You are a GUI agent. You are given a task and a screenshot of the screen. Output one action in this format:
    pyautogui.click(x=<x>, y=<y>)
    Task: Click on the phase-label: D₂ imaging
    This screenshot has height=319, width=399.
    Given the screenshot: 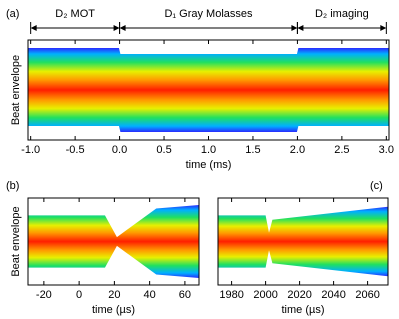 What is the action you would take?
    pyautogui.click(x=342, y=14)
    